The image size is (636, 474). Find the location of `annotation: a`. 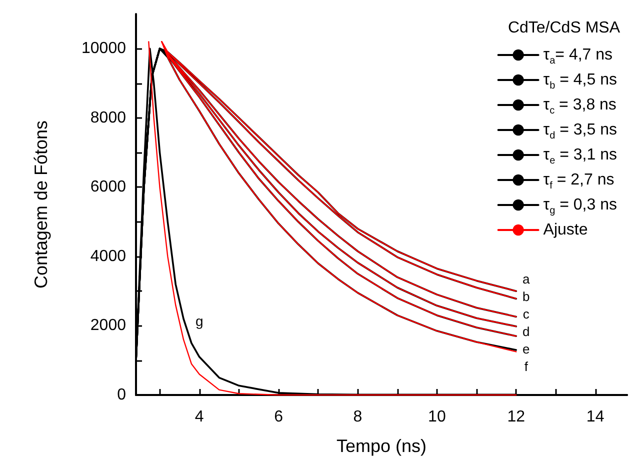

annotation: a is located at coordinates (526, 279).